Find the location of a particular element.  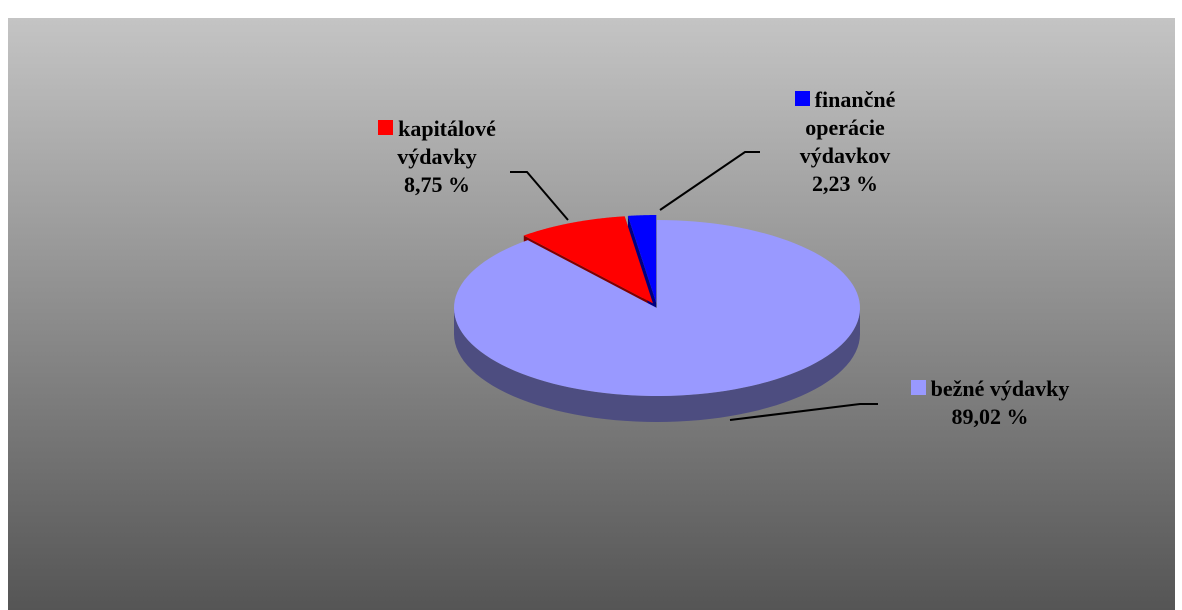

pie is located at coordinates (657, 318).